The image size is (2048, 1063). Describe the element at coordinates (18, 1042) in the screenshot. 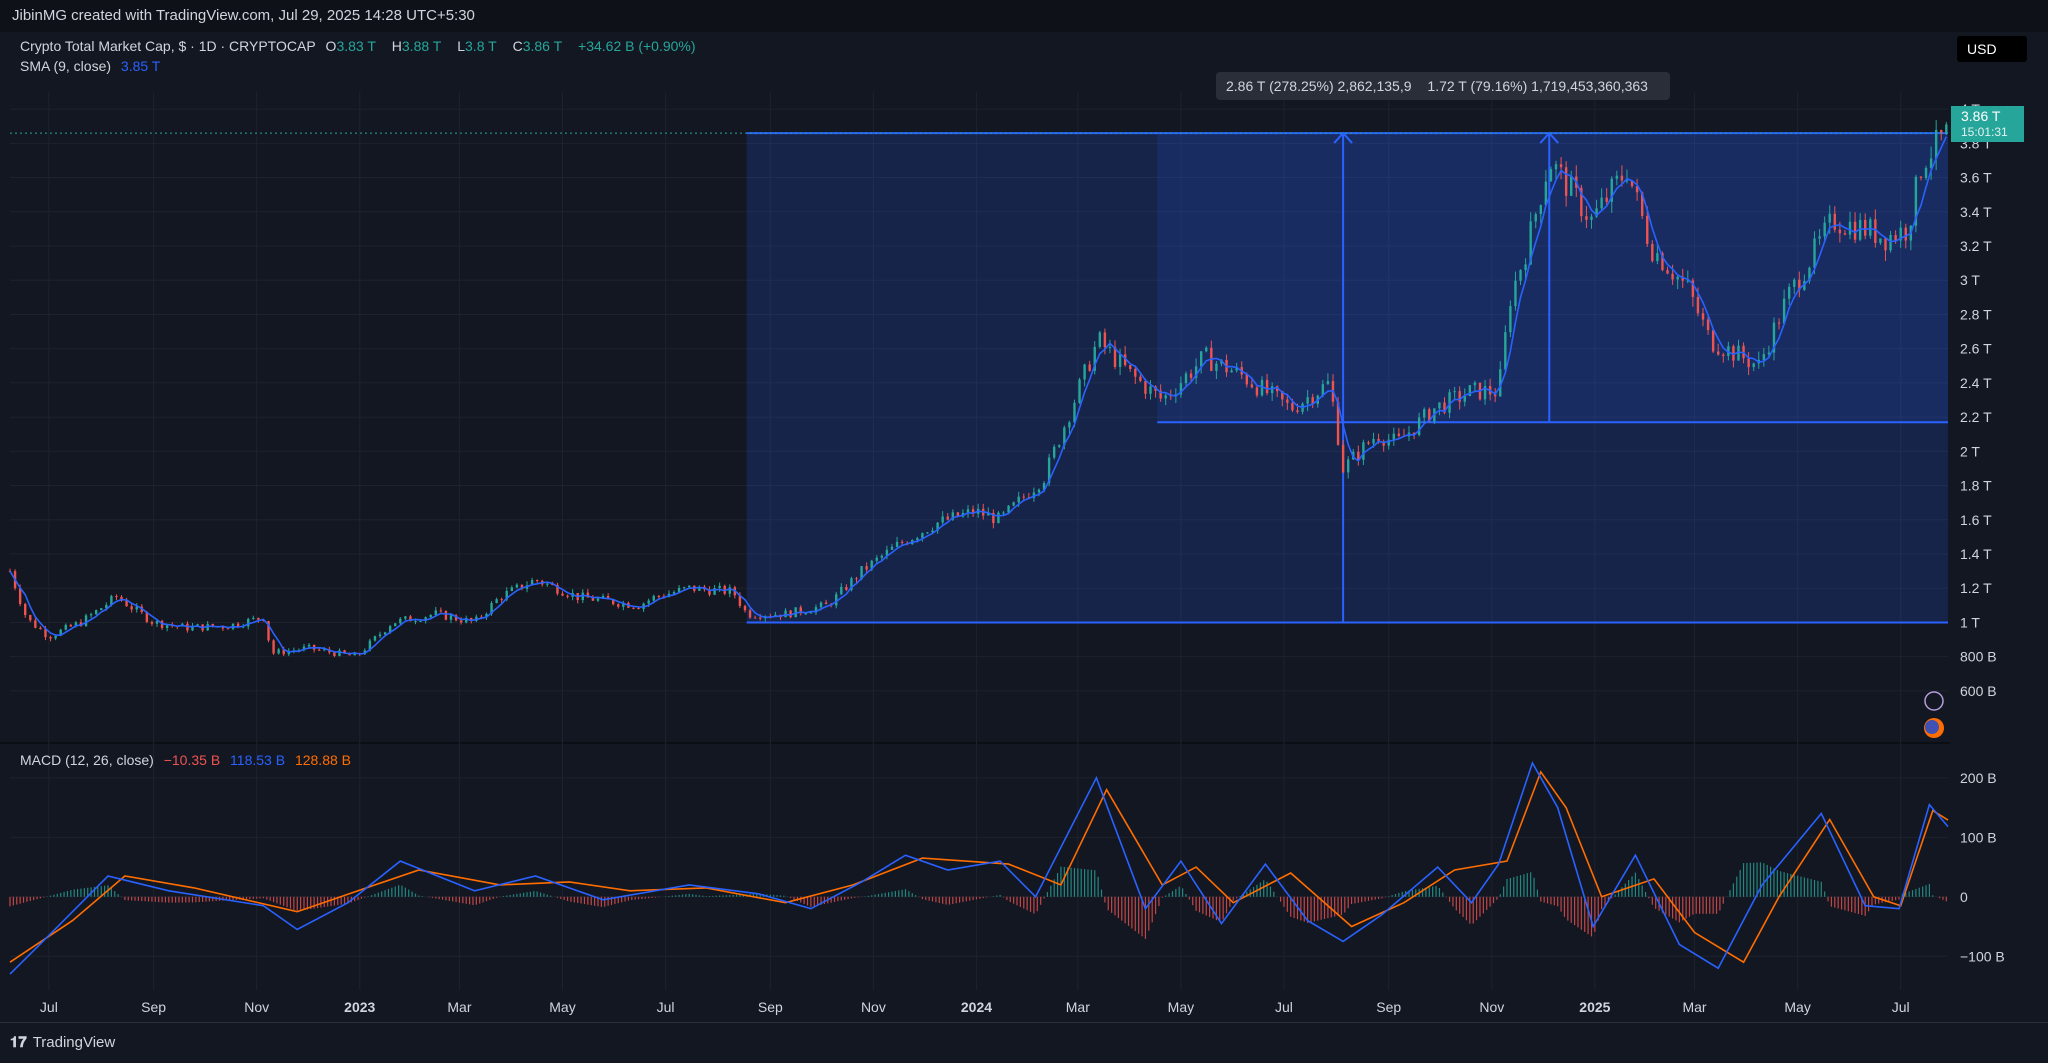

I see `tradingview-logo-icon: 𝟏𝟕` at that location.